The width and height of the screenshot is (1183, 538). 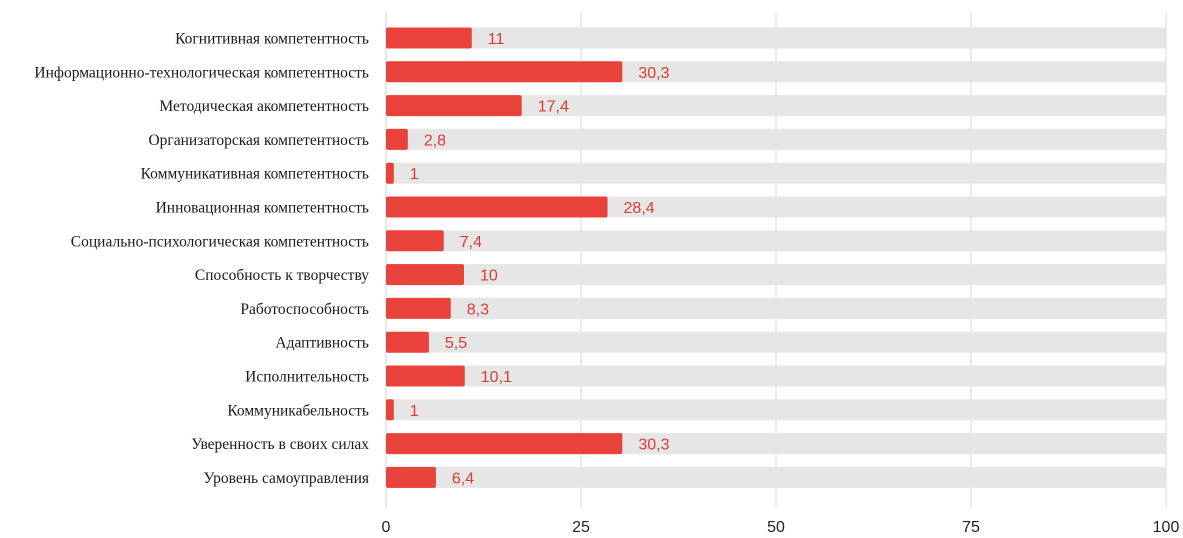 I want to click on category-label: Коммуникабельность, so click(x=298, y=410).